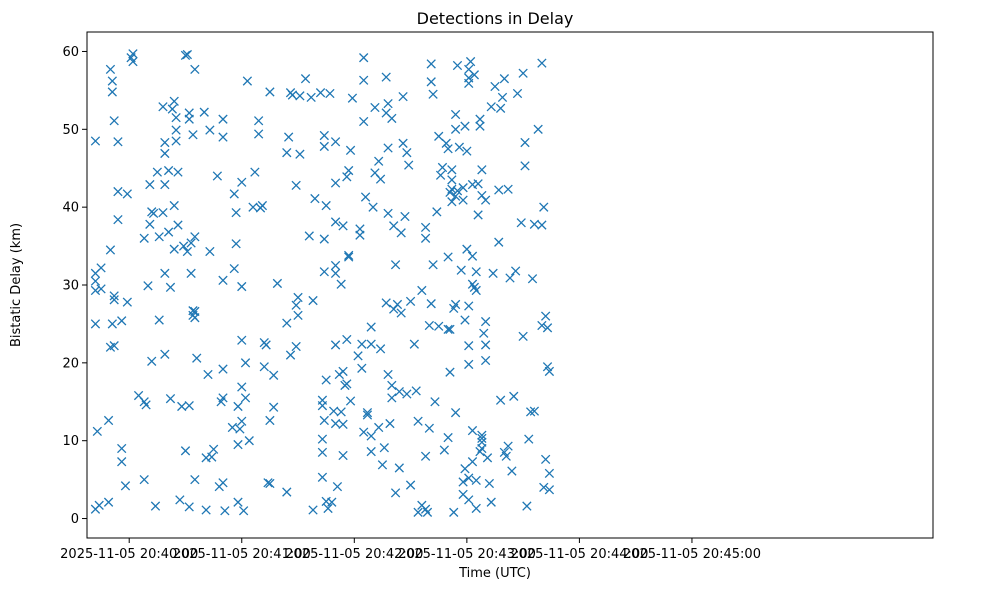  I want to click on y-tick-label: 10, so click(70, 441).